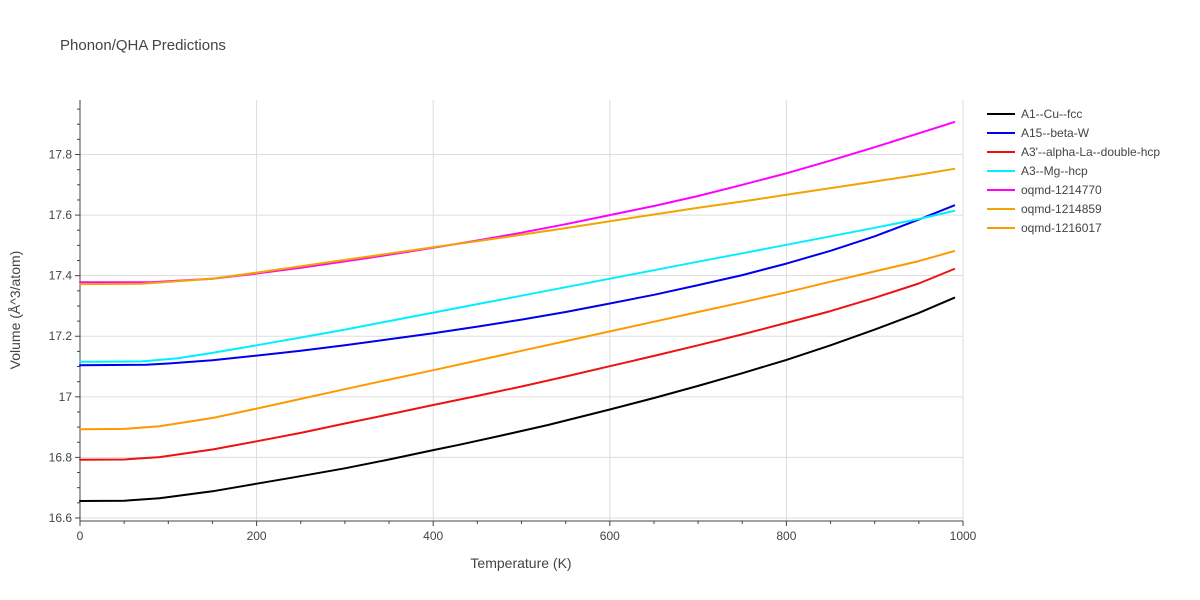 The width and height of the screenshot is (1200, 600). Describe the element at coordinates (1054, 171) in the screenshot. I see `legend-label: A3--Mg--hcp` at that location.